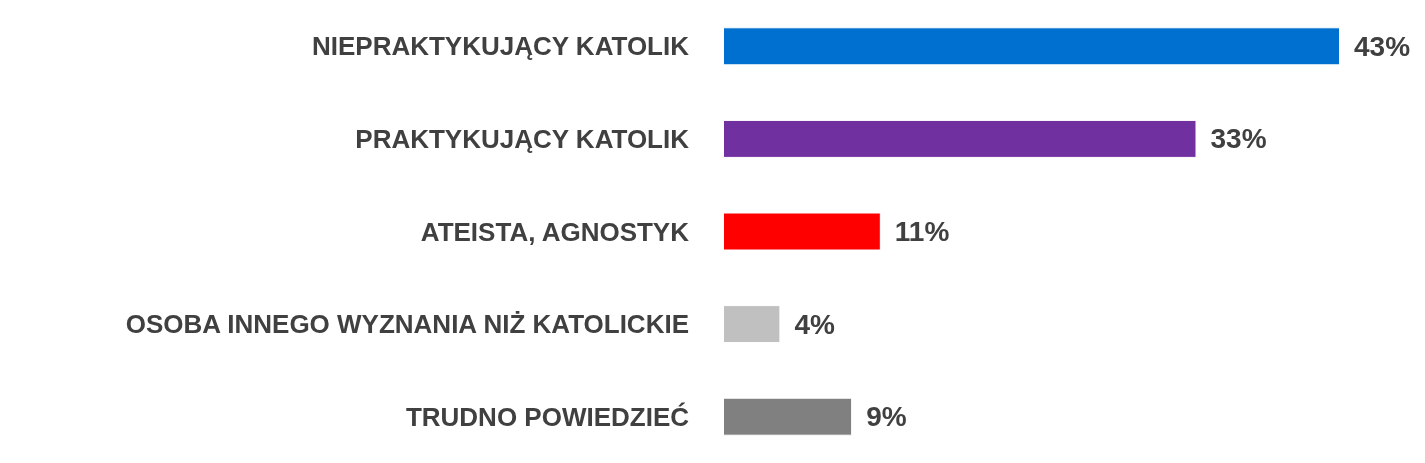 The image size is (1425, 463). I want to click on y-tick-label: TRUDNO POWIEDZIEĆ, so click(547, 416).